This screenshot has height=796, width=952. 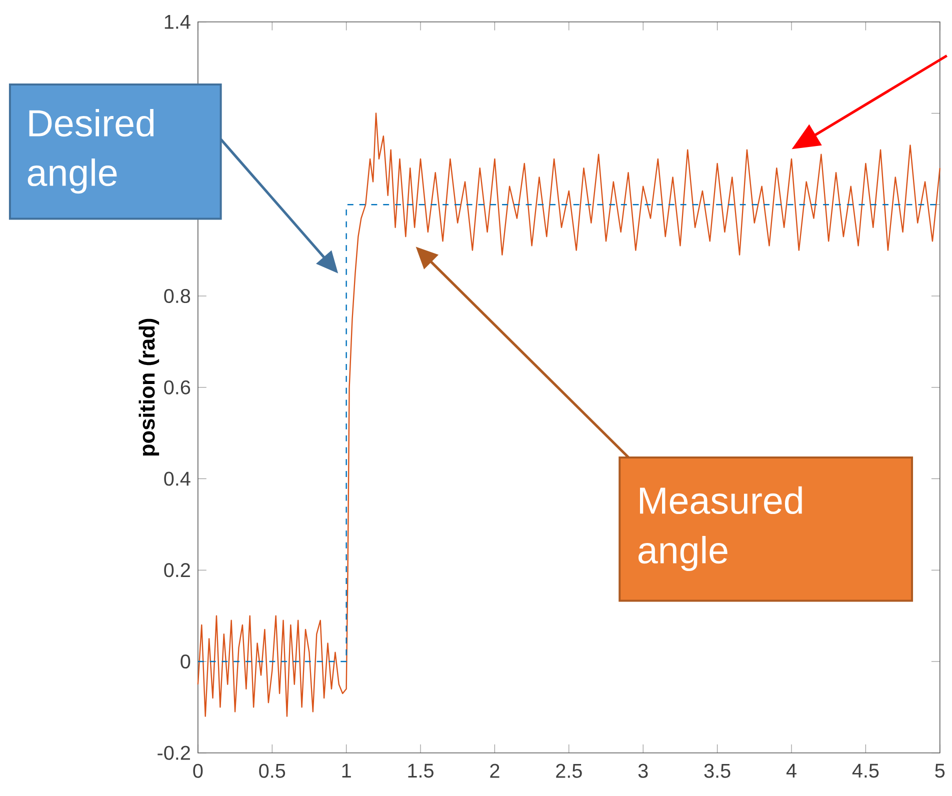 I want to click on y-tick-label: 0.4, so click(x=177, y=479).